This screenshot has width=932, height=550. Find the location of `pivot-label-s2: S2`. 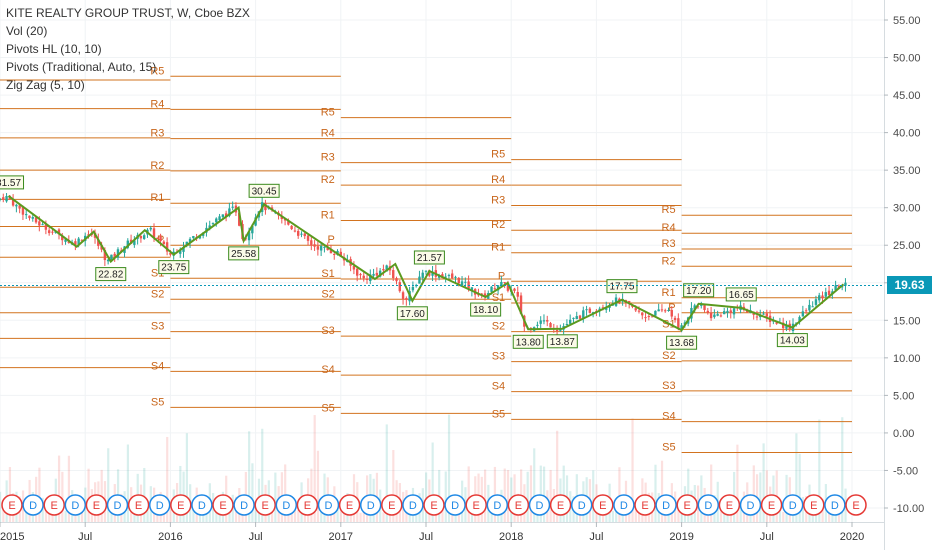

pivot-label-s2: S2 is located at coordinates (157, 294).